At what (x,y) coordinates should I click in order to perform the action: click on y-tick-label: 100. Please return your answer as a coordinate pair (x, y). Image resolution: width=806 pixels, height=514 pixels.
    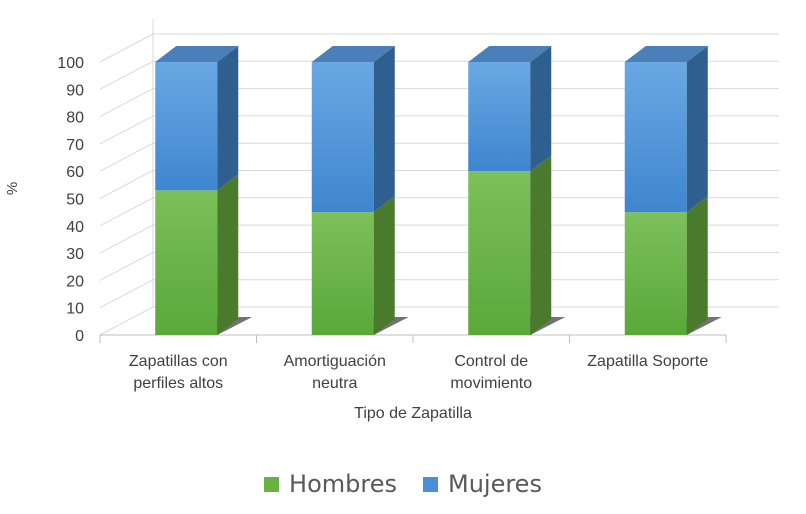
    Looking at the image, I should click on (70, 63).